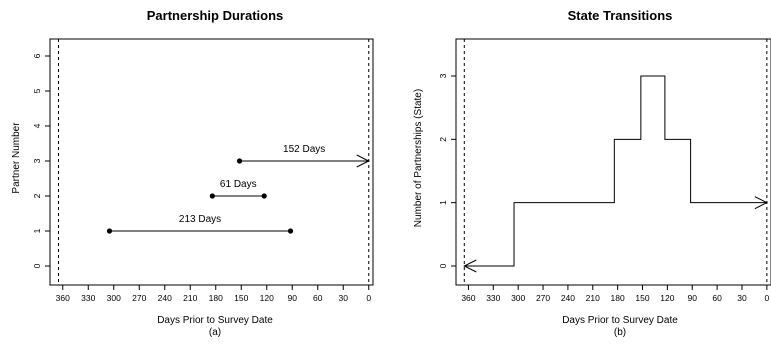 The width and height of the screenshot is (771, 348). Describe the element at coordinates (215, 15) in the screenshot. I see `panel-a-title: Partnership Durations` at that location.